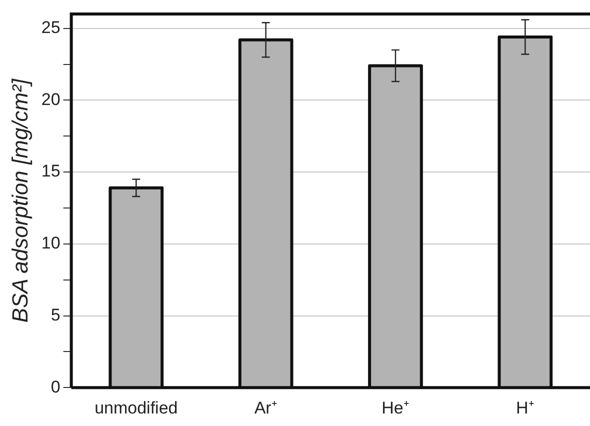 This screenshot has width=590, height=426. I want to click on x-tick-label: Ar⁺, so click(266, 408).